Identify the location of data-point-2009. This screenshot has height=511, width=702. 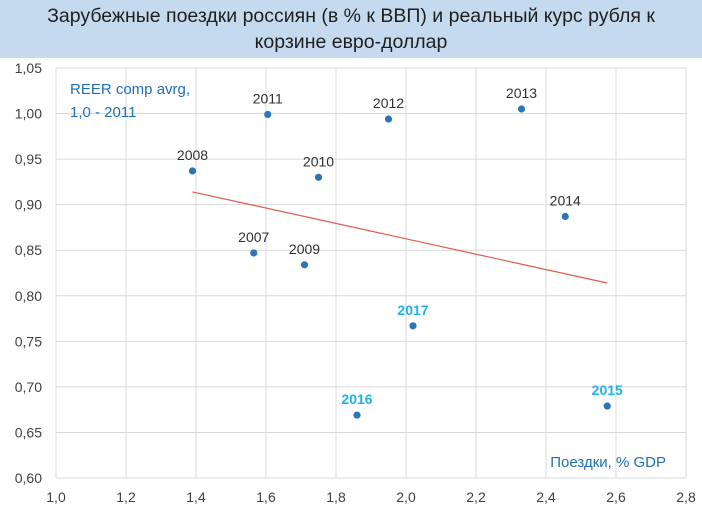
(304, 265).